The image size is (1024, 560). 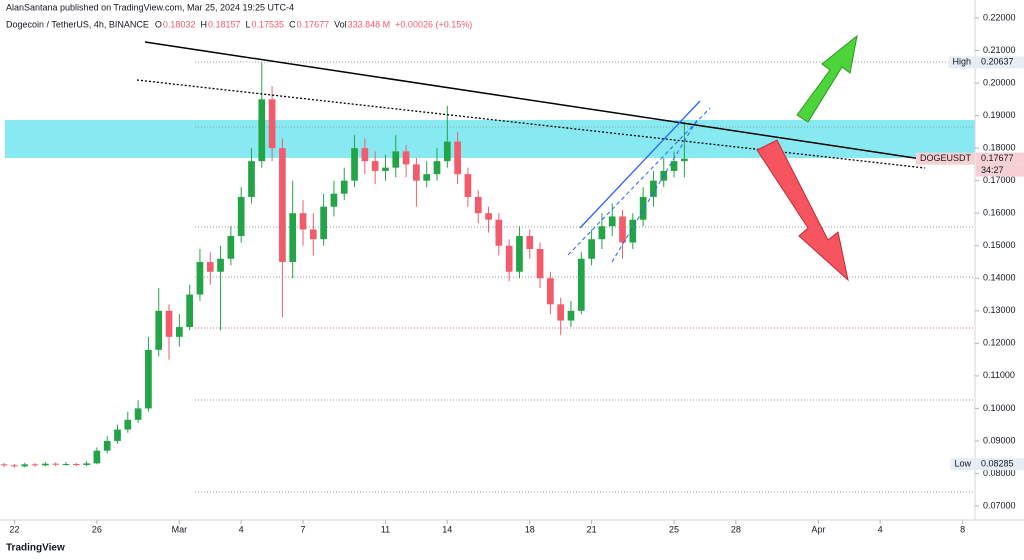 I want to click on x-tick-label: 8, so click(x=962, y=529).